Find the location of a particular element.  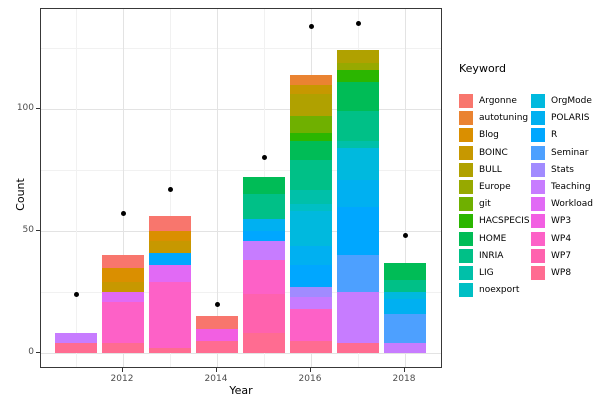

legend-swatch-stats is located at coordinates (538, 169).